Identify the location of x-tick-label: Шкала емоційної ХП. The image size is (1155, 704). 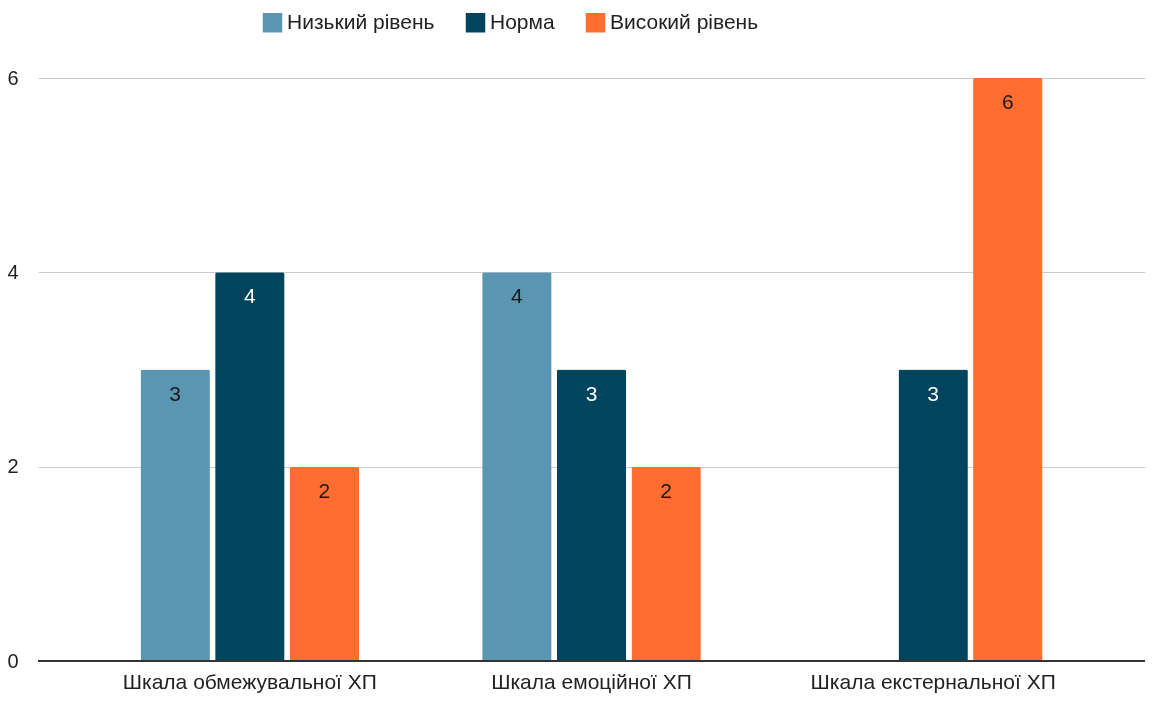
(591, 681).